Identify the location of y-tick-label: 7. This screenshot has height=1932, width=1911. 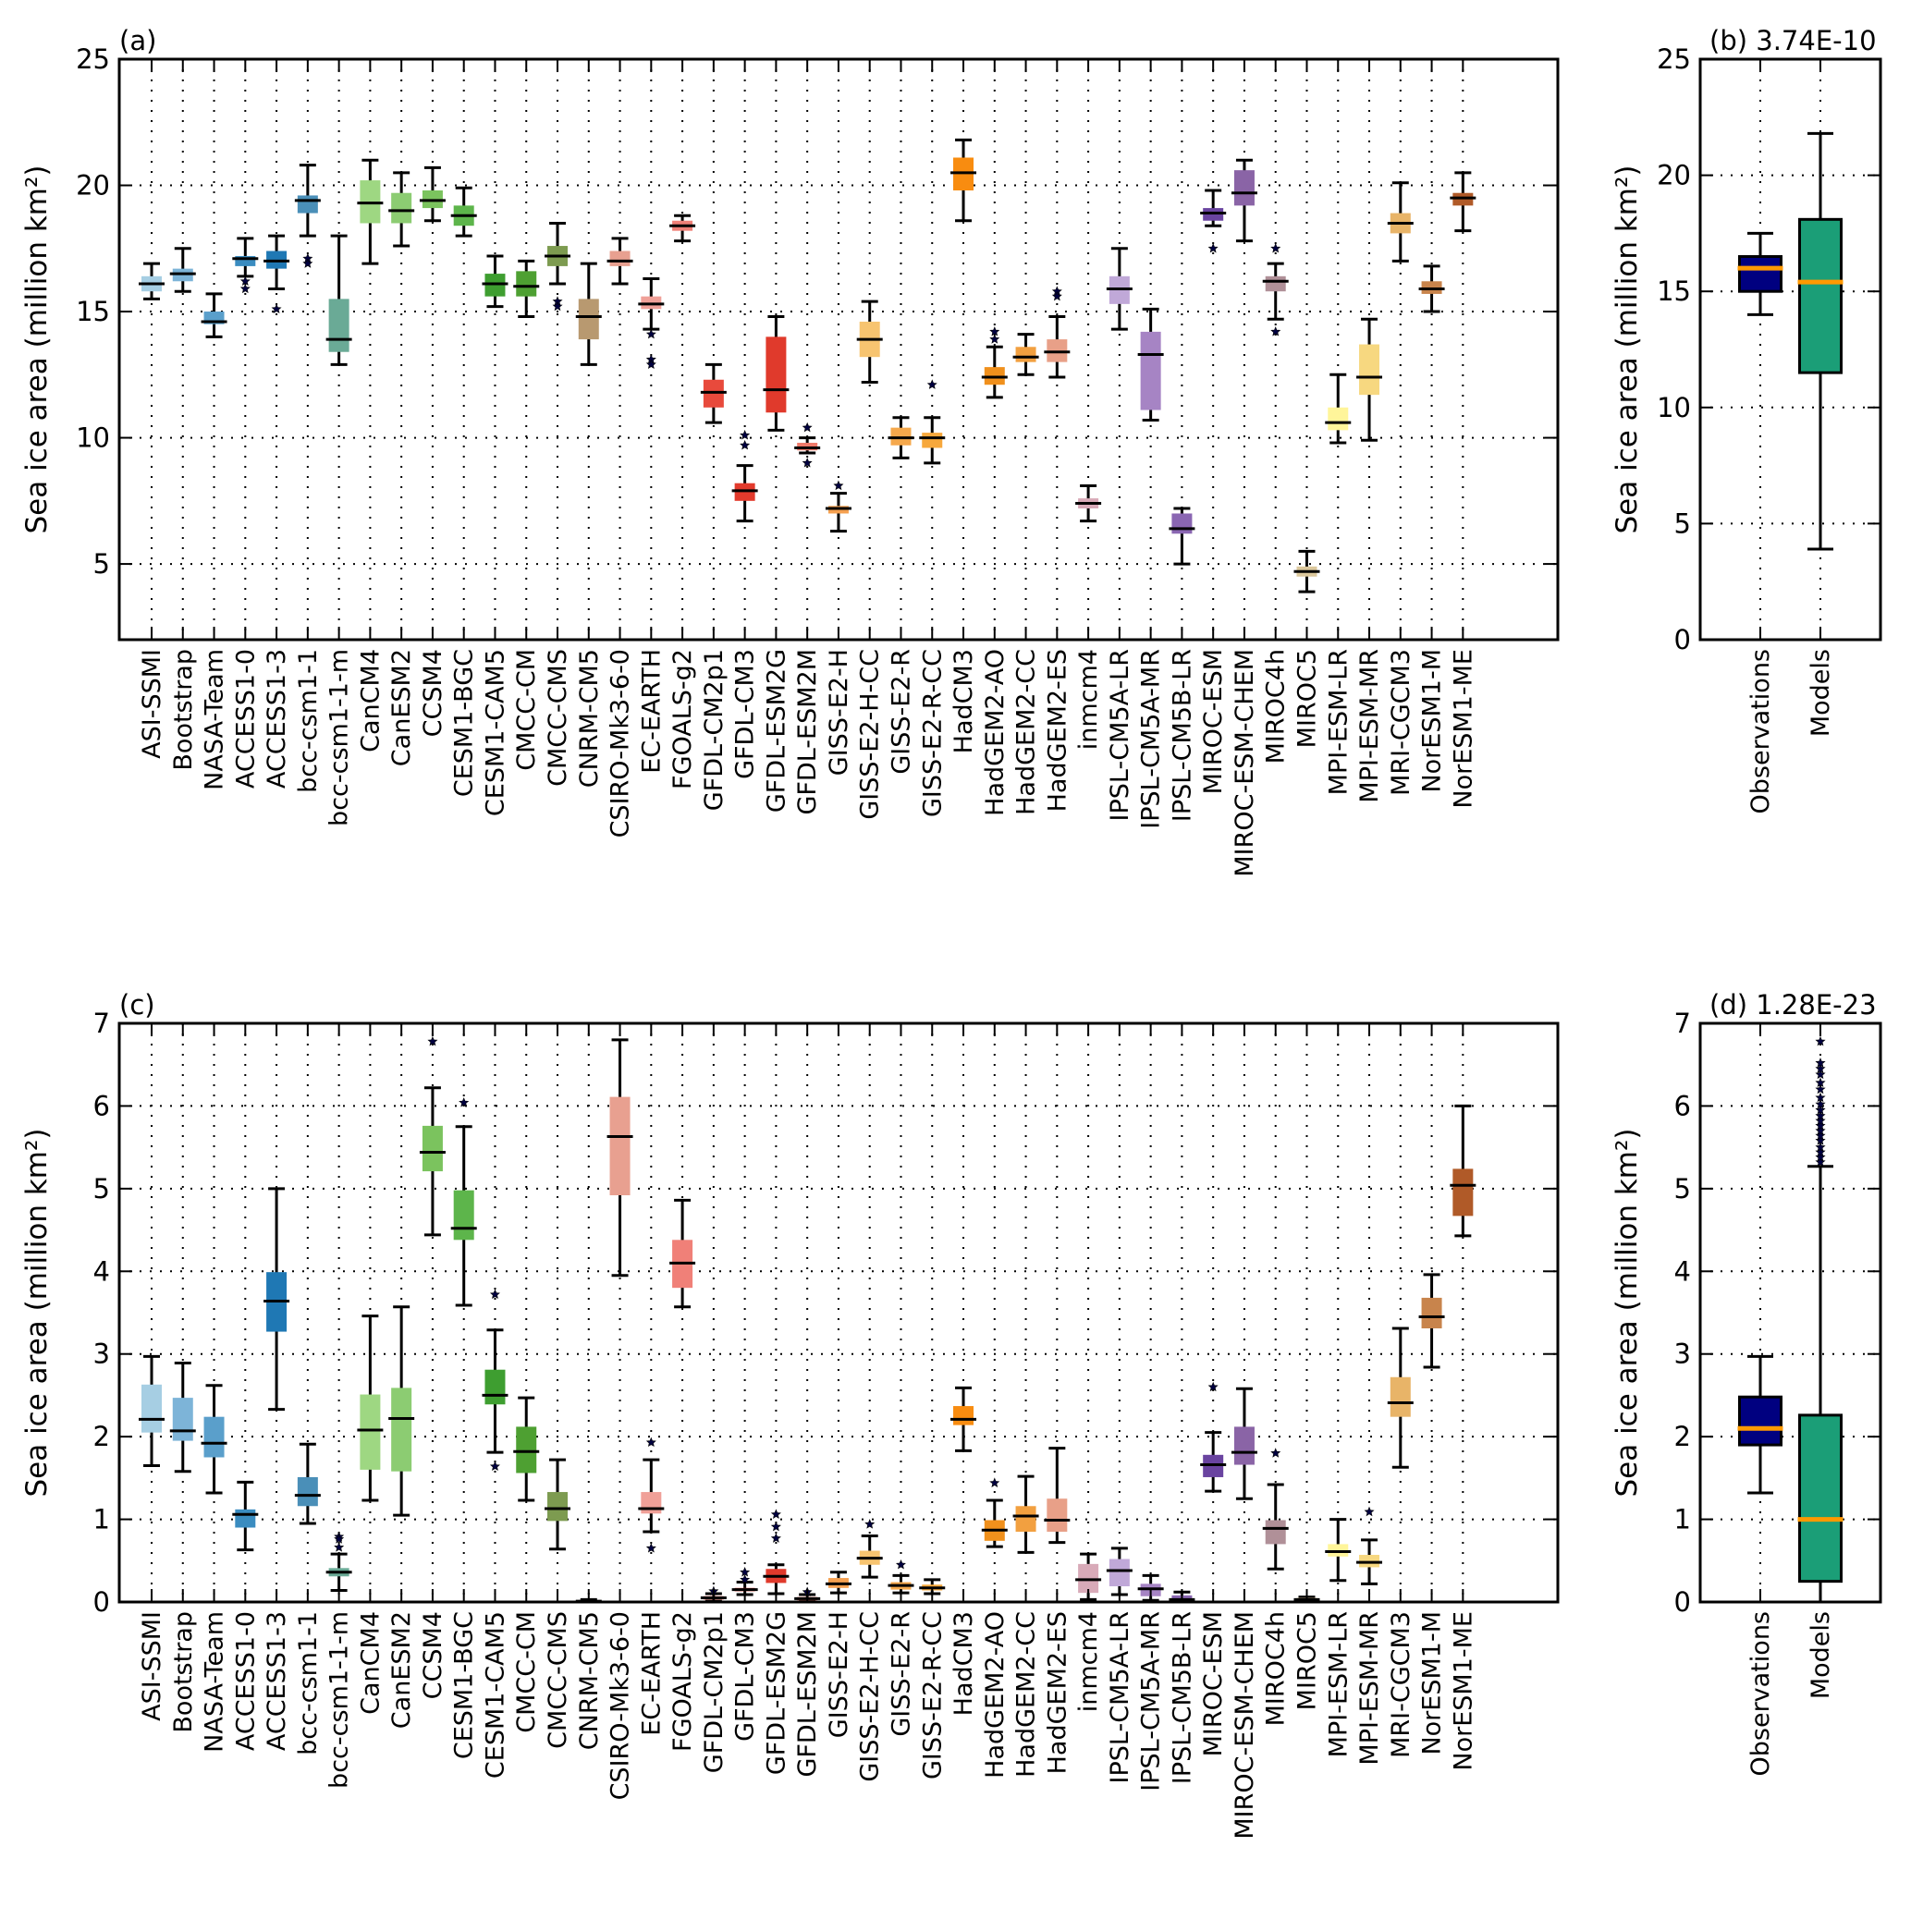
(102, 1023).